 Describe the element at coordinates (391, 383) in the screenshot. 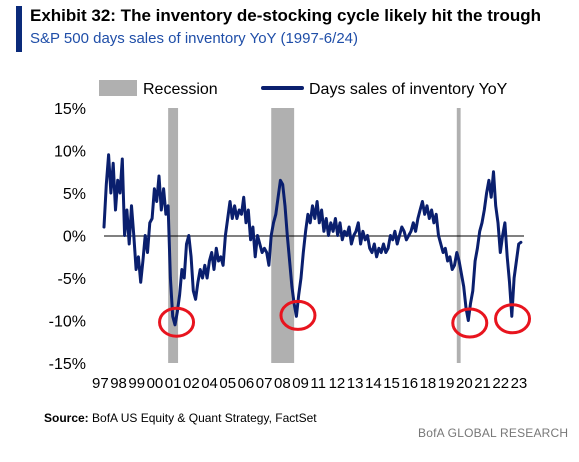

I see `x-tick-label: 15` at that location.